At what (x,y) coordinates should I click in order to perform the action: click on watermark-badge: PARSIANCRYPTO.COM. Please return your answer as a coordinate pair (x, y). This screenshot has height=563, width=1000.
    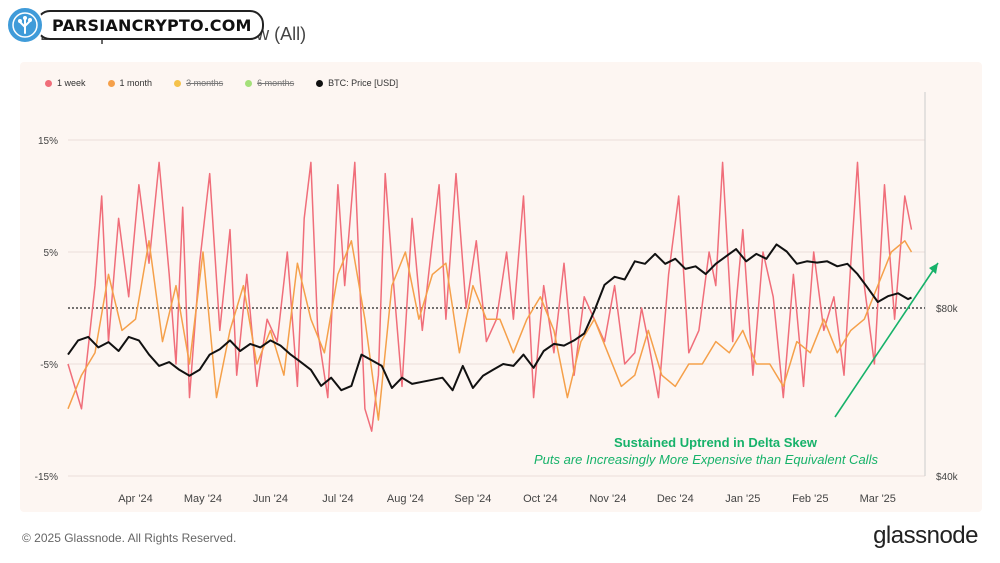
    Looking at the image, I should click on (135, 25).